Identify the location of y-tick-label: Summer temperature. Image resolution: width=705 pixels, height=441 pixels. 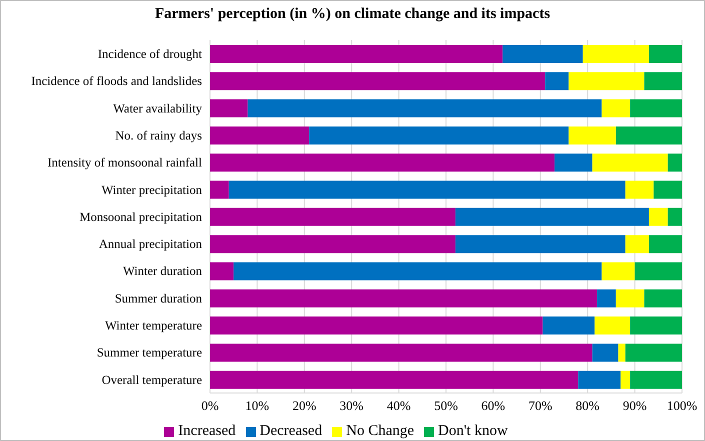
(149, 353).